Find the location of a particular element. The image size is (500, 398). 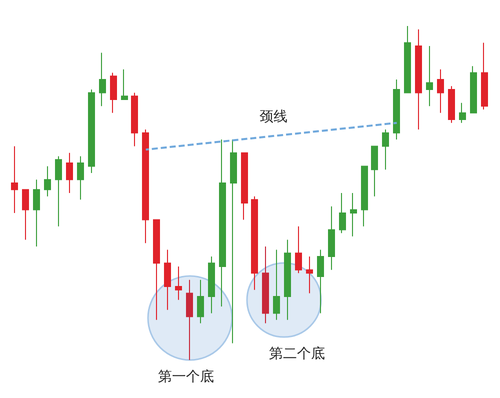

text: 第一个底 is located at coordinates (186, 377).